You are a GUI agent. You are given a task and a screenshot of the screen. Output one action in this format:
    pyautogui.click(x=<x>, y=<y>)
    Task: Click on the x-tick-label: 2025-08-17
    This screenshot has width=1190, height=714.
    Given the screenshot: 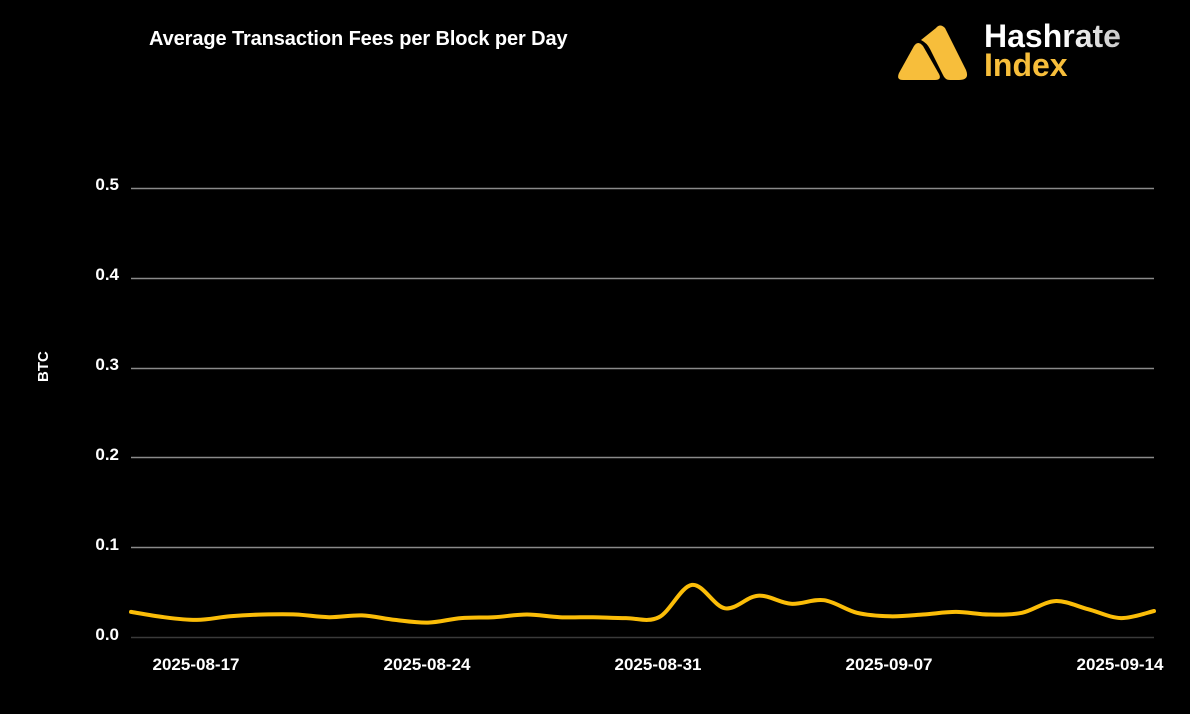 What is the action you would take?
    pyautogui.click(x=196, y=664)
    